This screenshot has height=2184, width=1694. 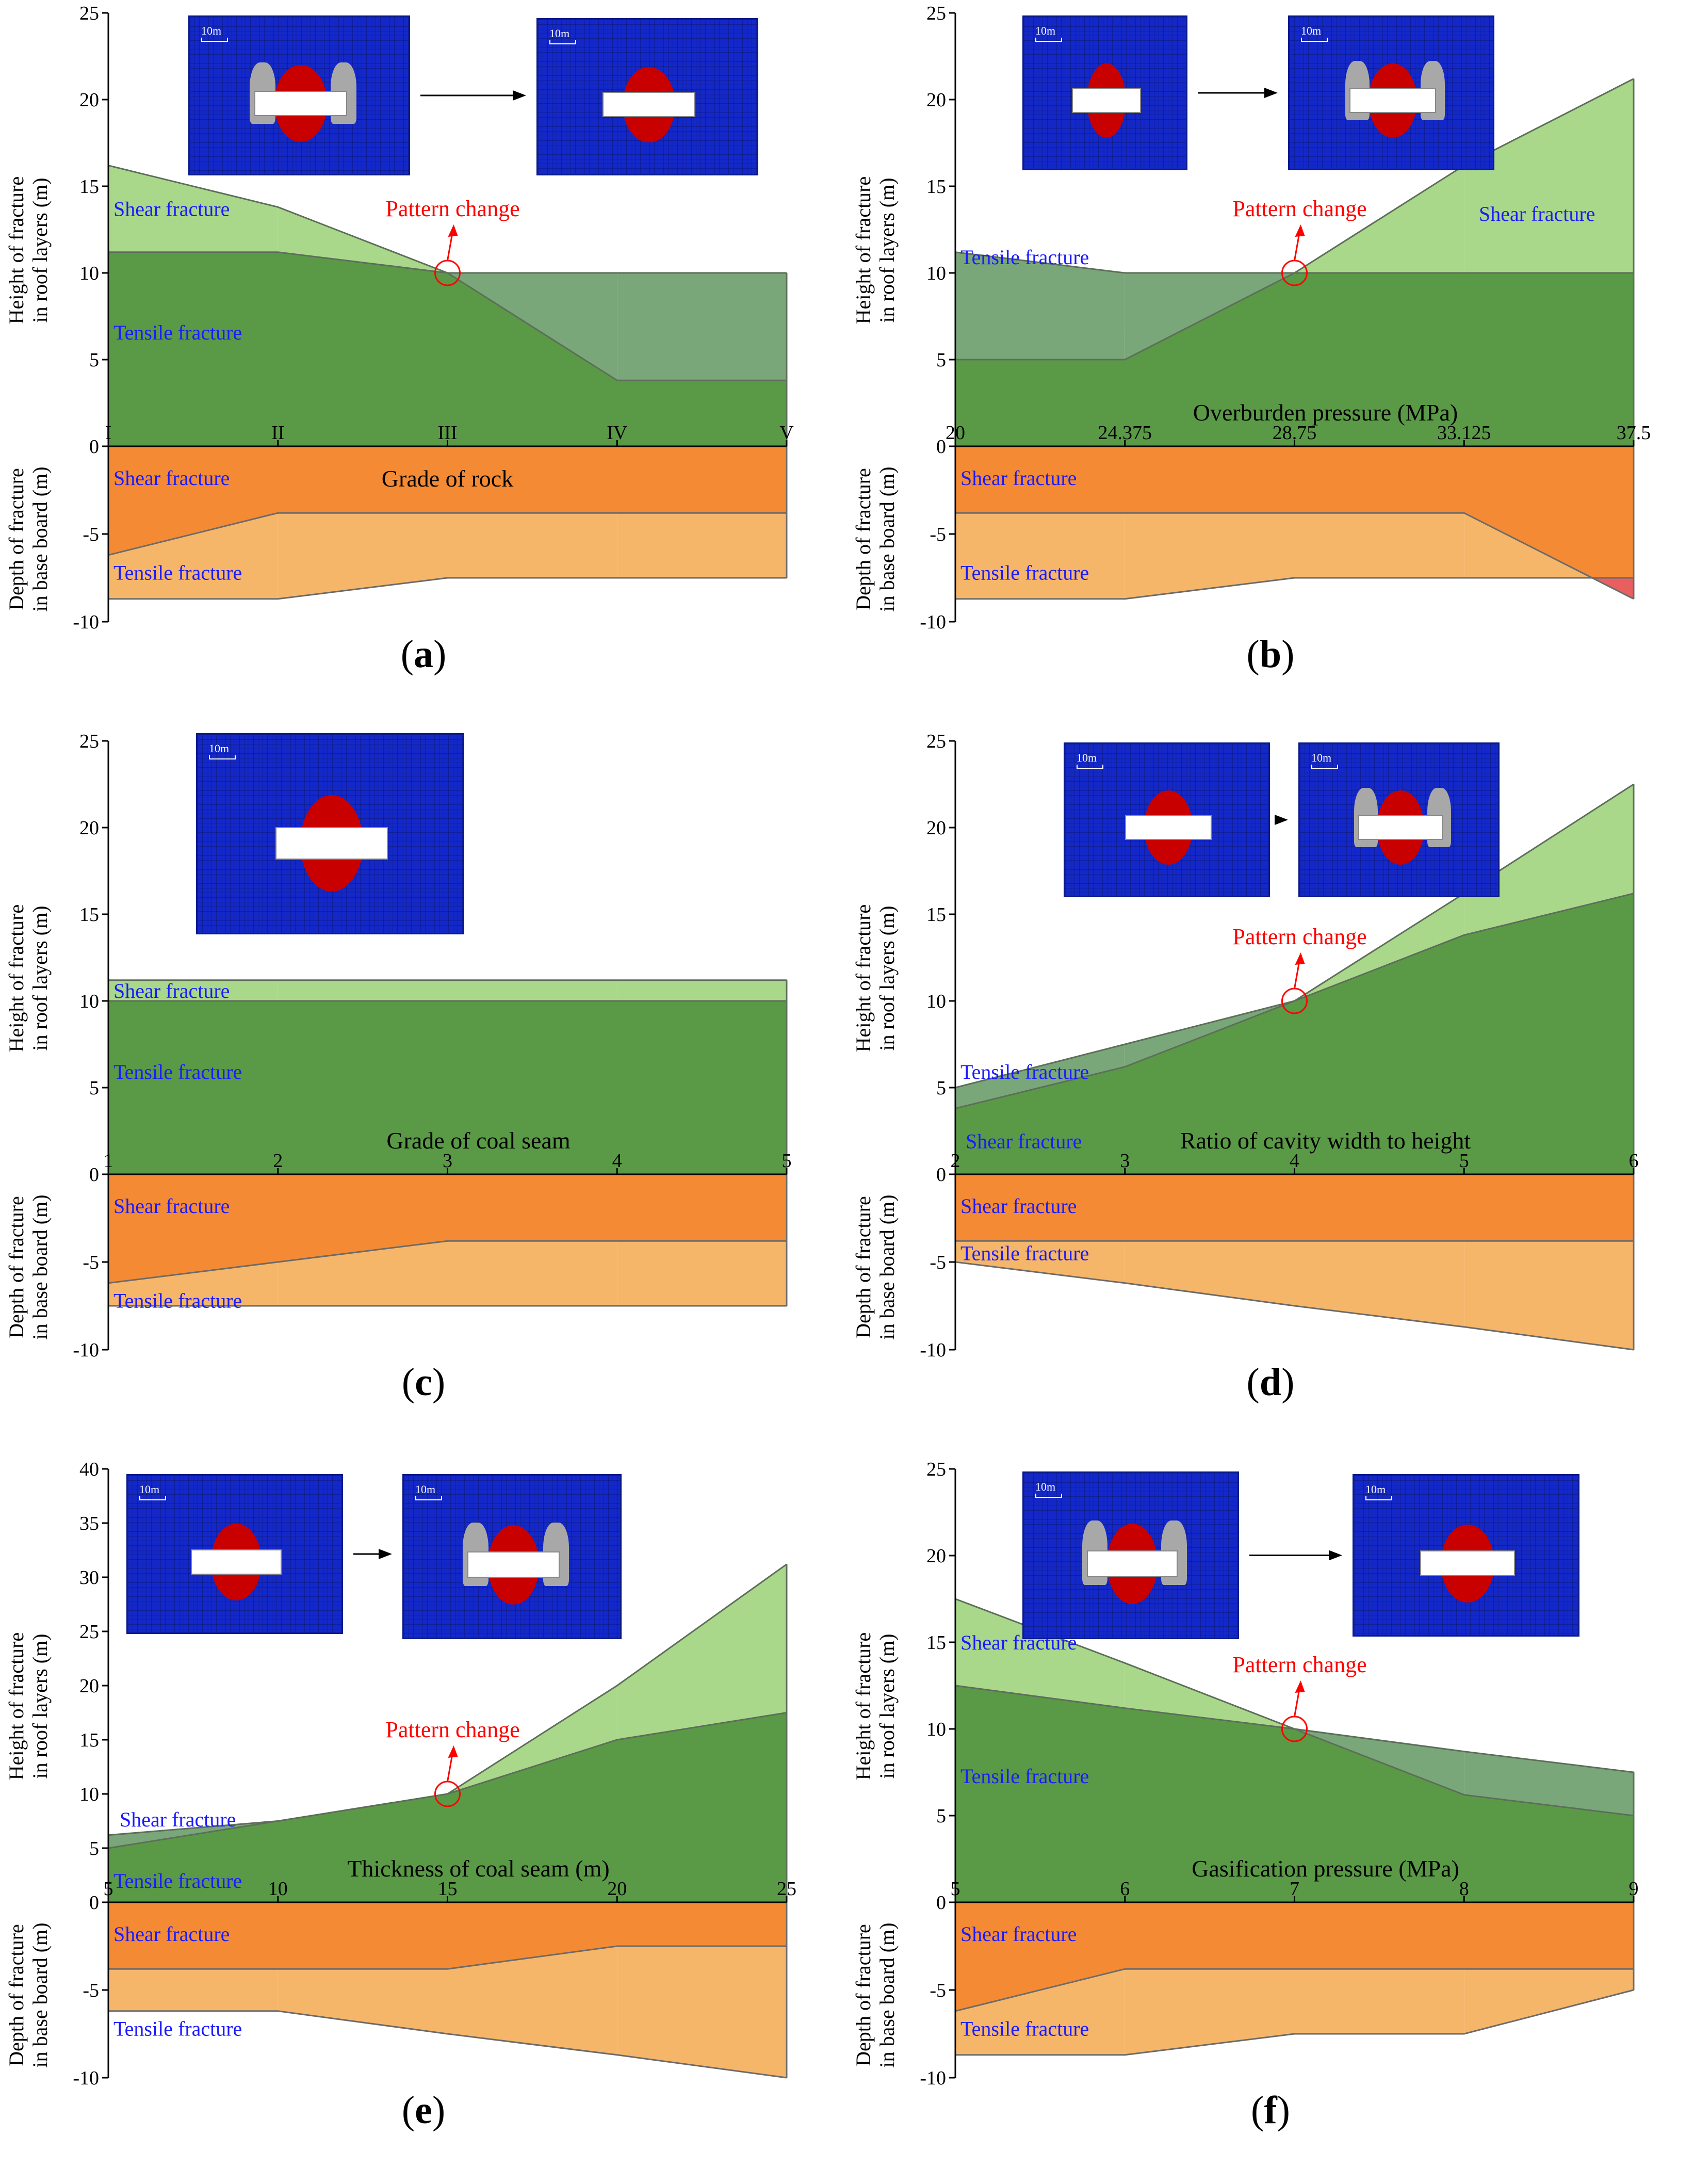 What do you see at coordinates (89, 1578) in the screenshot?
I see `y-tick-label: 30` at bounding box center [89, 1578].